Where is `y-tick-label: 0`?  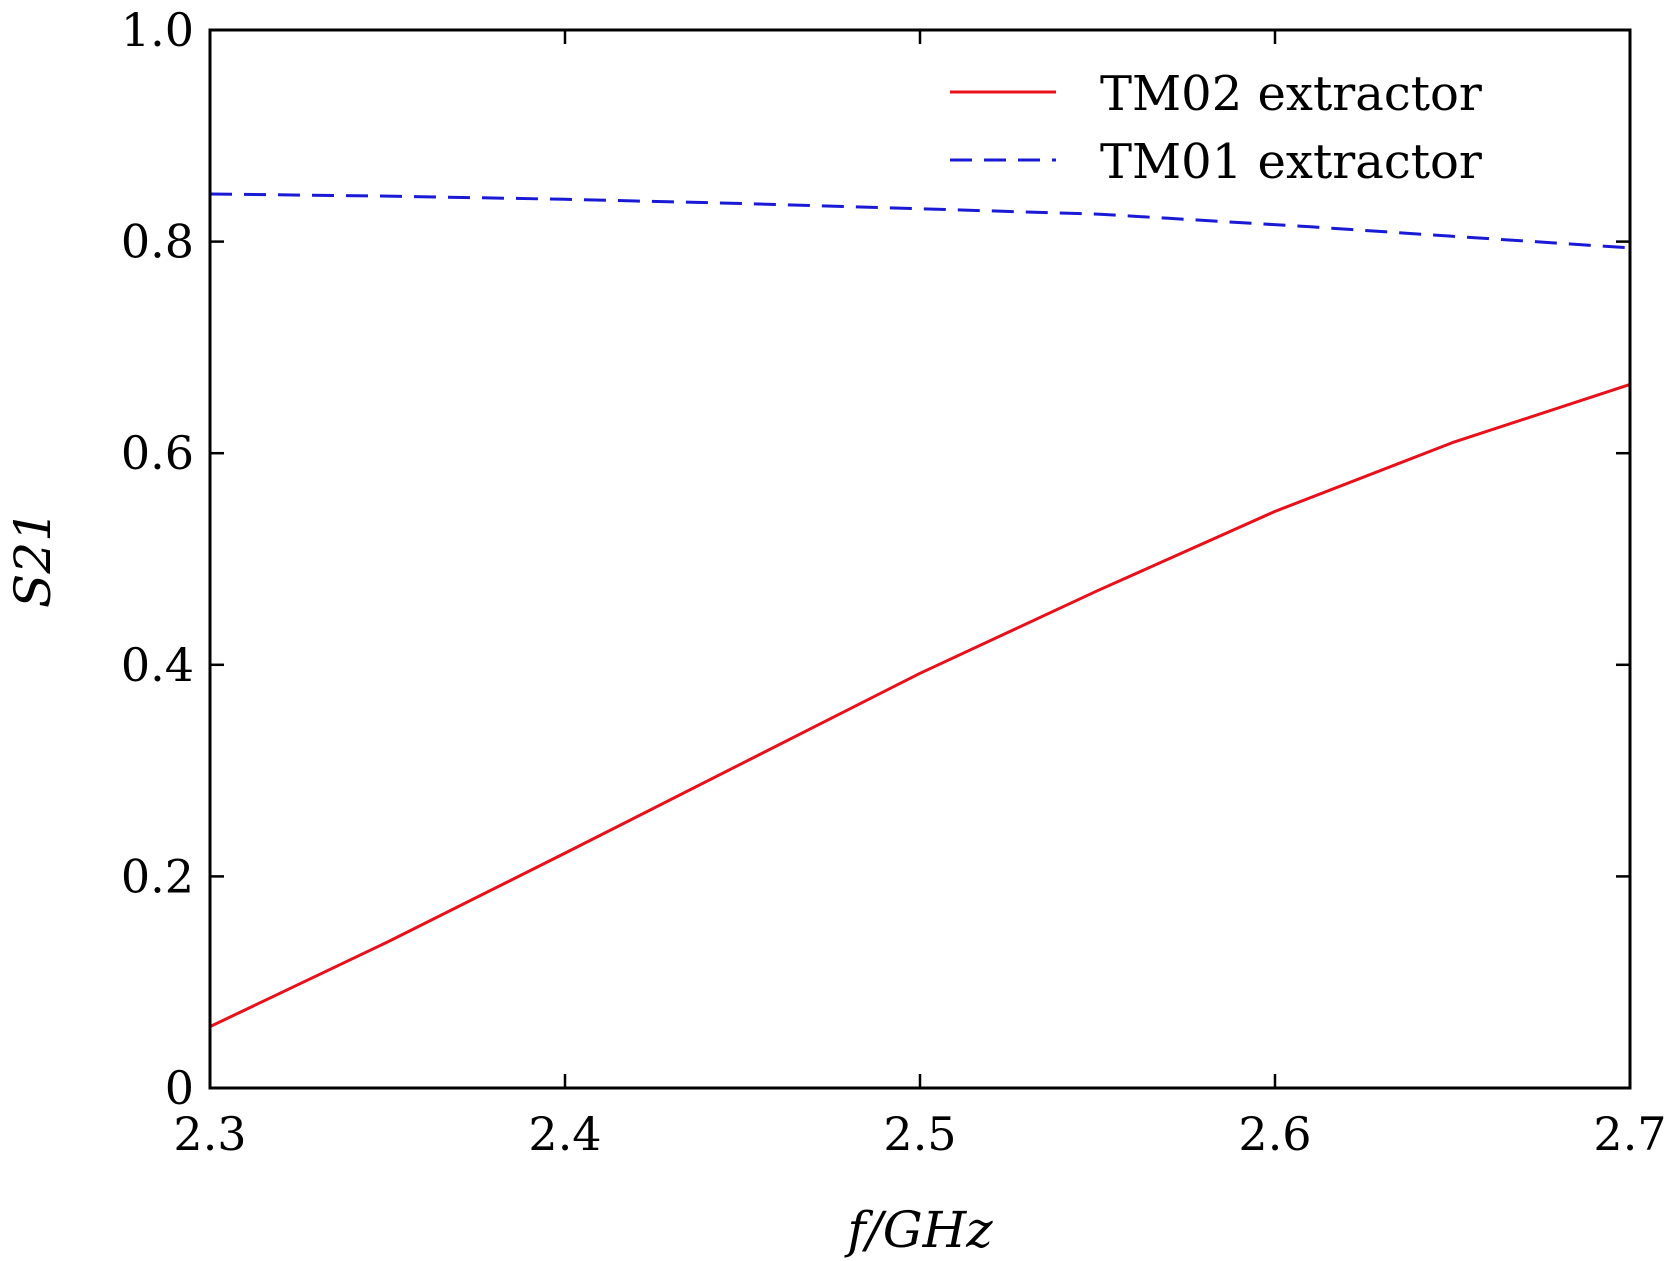 y-tick-label: 0 is located at coordinates (179, 1088).